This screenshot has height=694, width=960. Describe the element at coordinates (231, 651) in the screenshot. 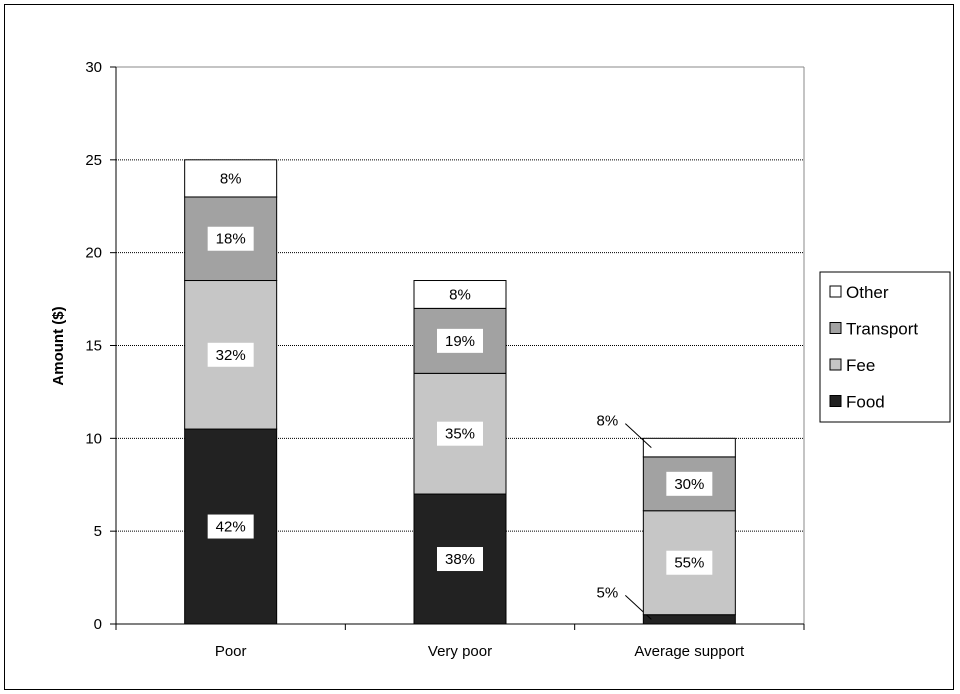

I see `x-category-label: Poor` at that location.